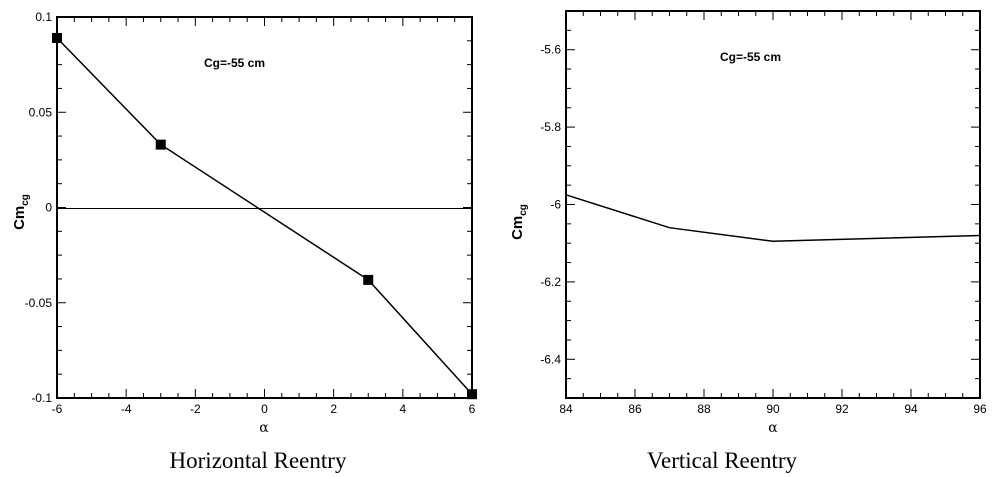 This screenshot has height=477, width=994. Describe the element at coordinates (258, 460) in the screenshot. I see `chart-caption: Horizontal Reentry` at that location.